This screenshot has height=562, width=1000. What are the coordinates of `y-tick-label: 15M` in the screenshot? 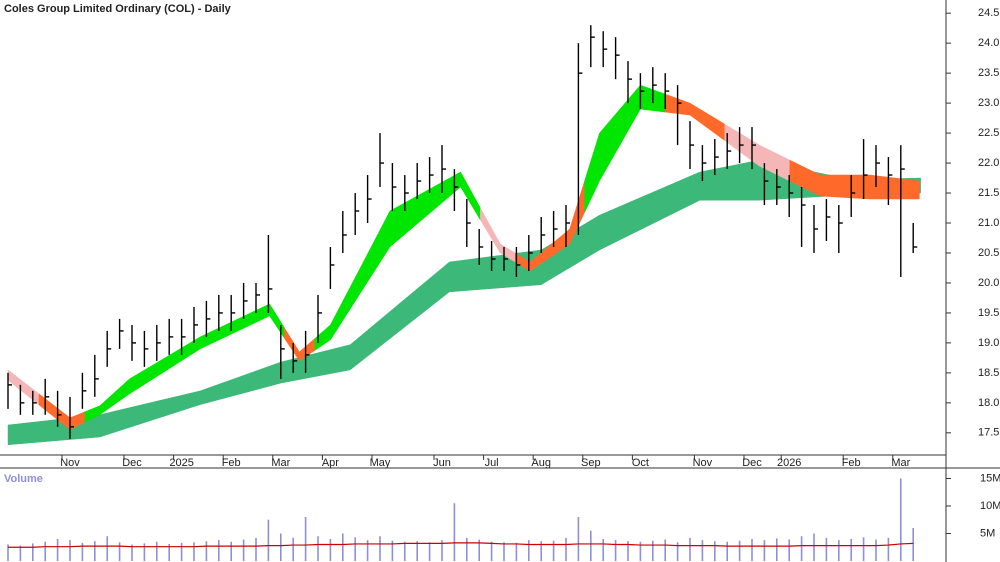 It's located at (990, 478).